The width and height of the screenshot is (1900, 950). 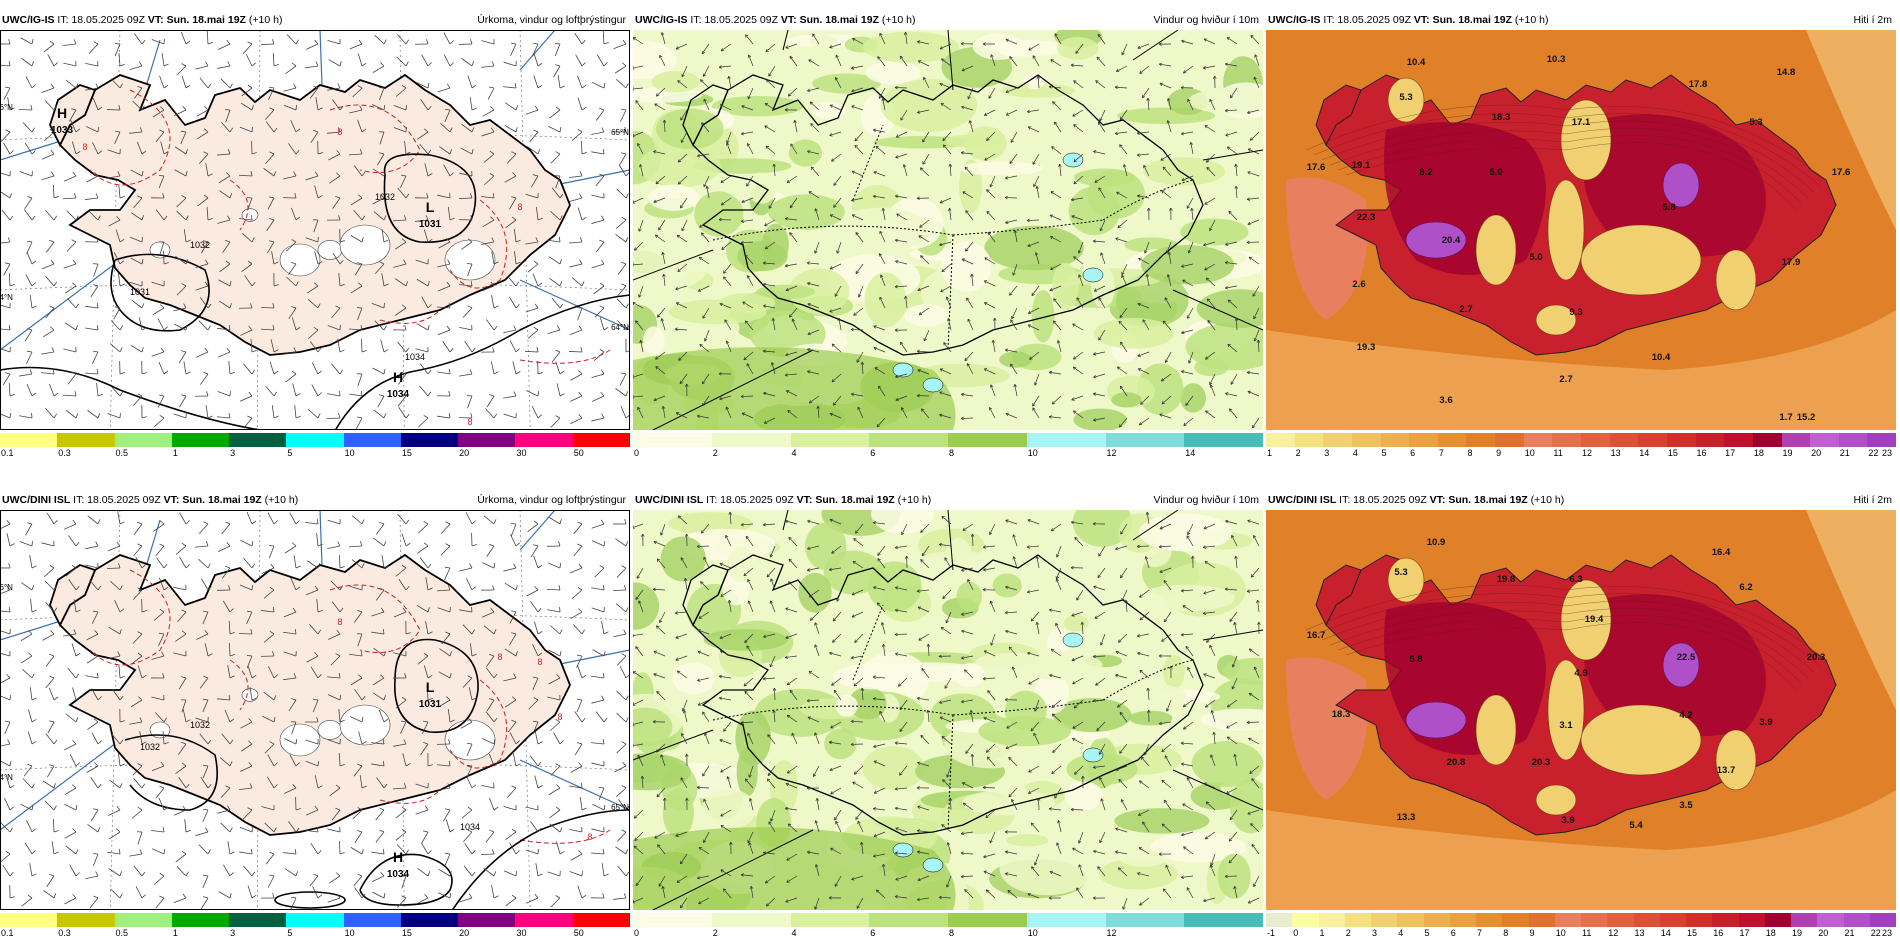 I want to click on colorbar-tick-label: 11, so click(x=1558, y=453).